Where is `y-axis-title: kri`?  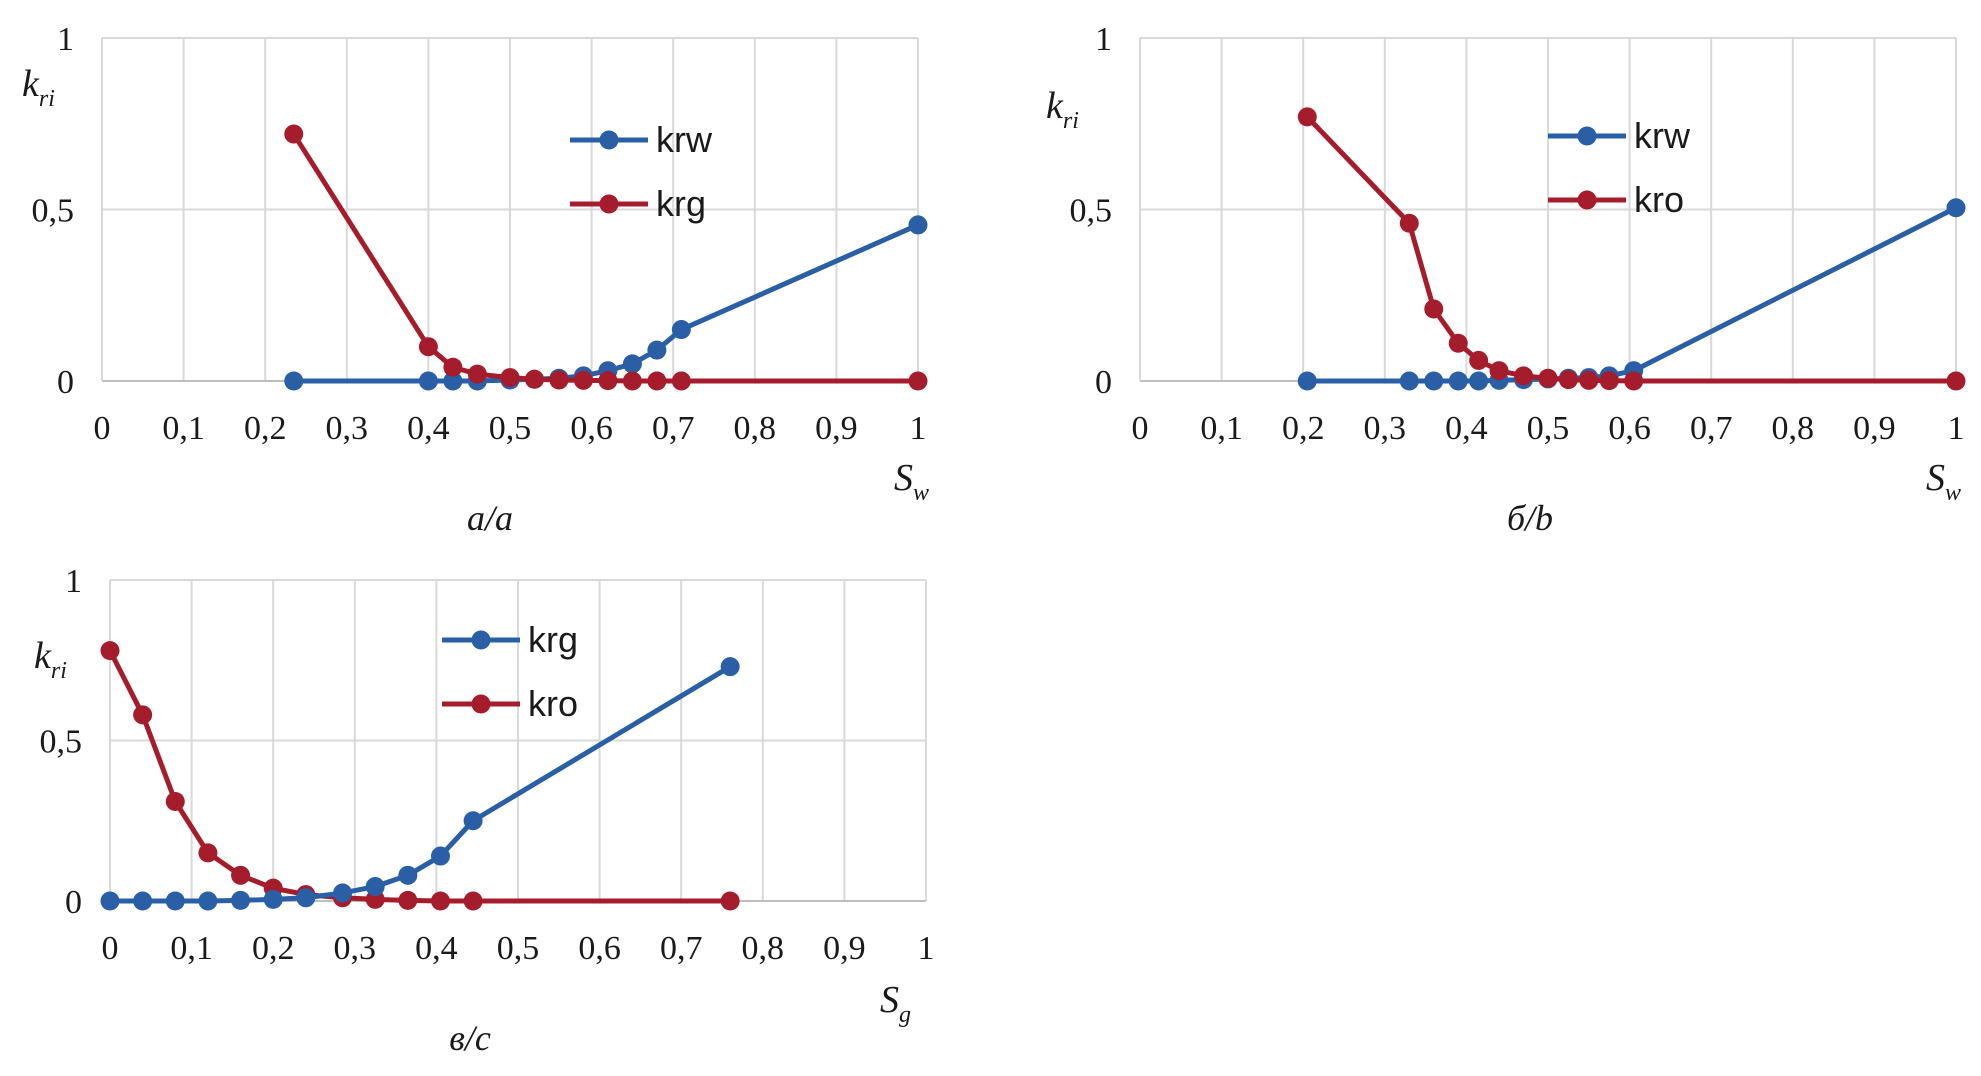
y-axis-title: kri is located at coordinates (38, 87).